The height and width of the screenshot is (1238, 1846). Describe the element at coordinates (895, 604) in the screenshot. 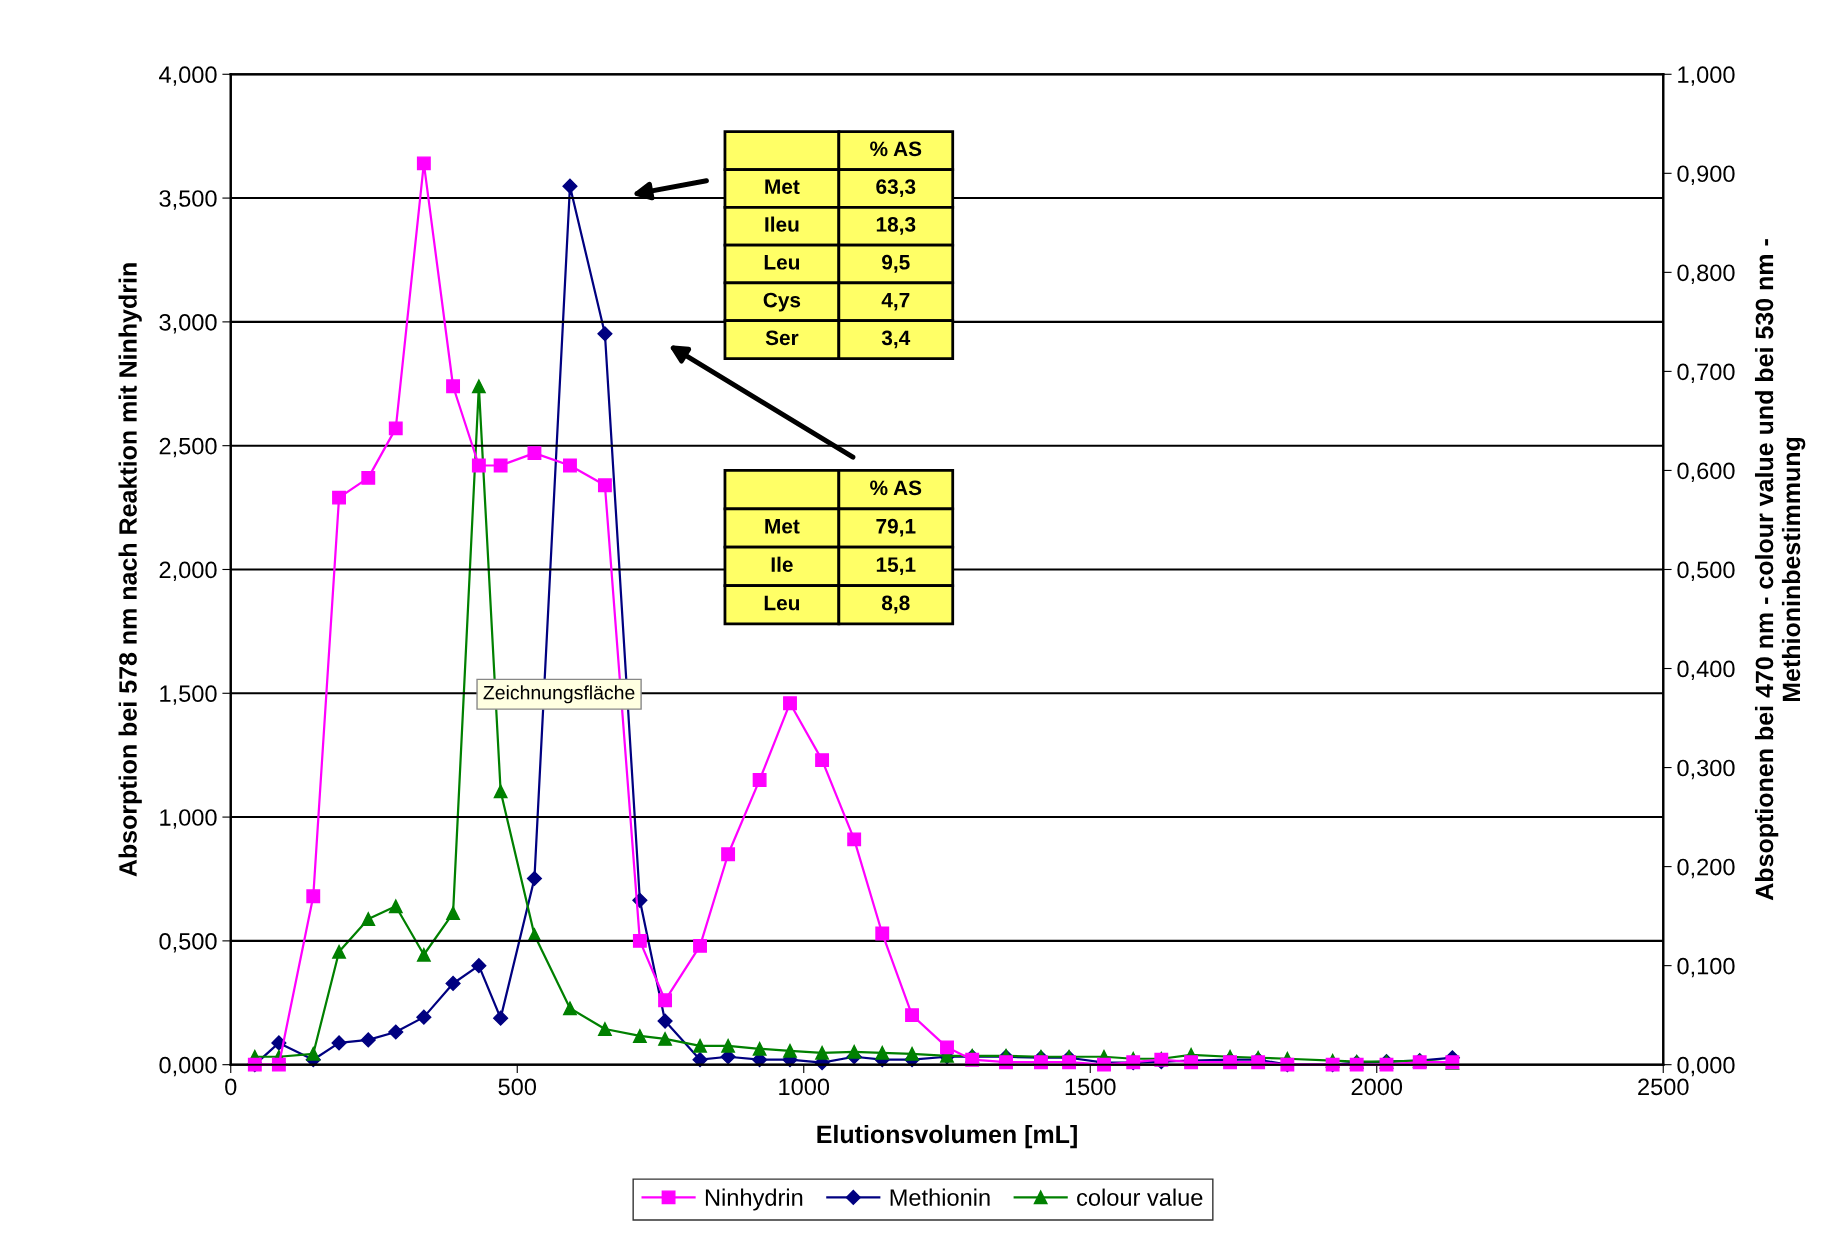

I see `annotation: 8,8` at that location.